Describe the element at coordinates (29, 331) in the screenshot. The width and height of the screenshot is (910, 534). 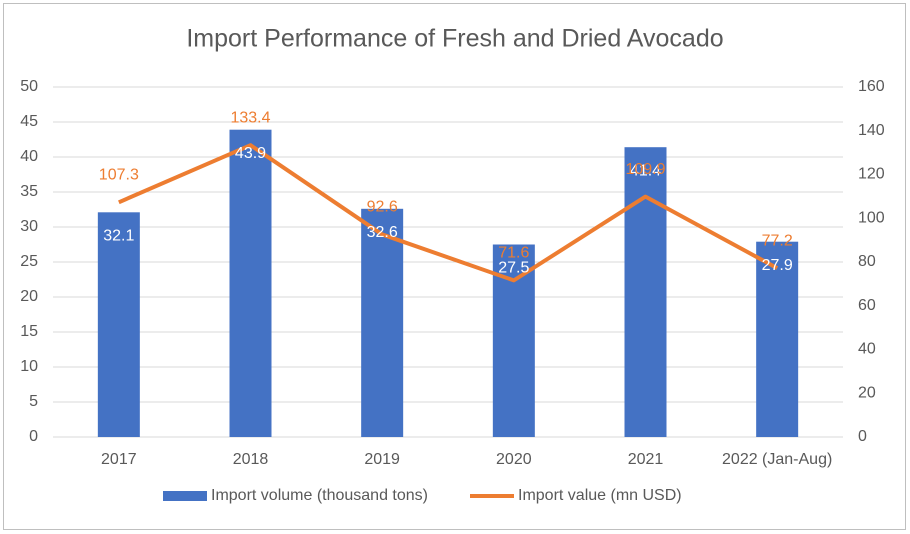
I see `y-tick-label: 15` at that location.